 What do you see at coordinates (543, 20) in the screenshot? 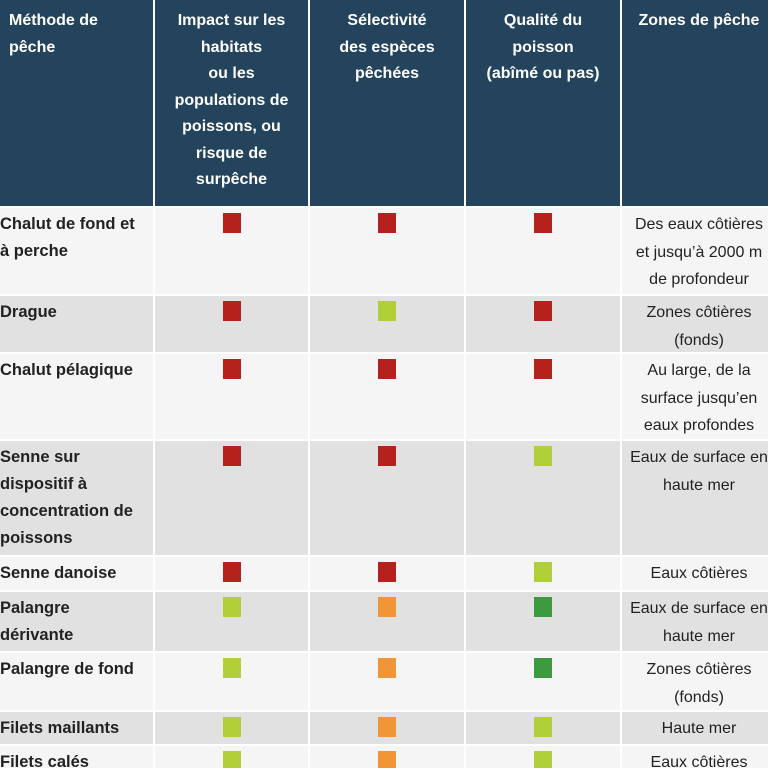
I see `header-text-line: Qualité du` at bounding box center [543, 20].